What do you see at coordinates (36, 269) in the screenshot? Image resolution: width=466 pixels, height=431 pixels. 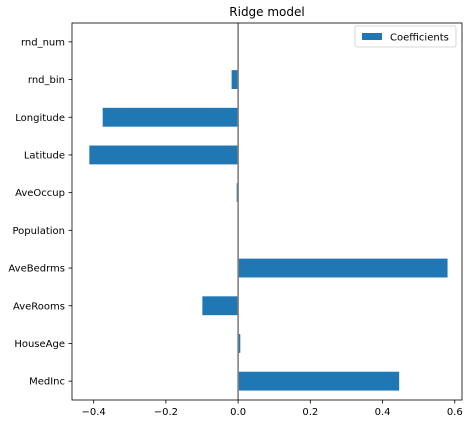 I see `y-tick-label: AveBedrms` at bounding box center [36, 269].